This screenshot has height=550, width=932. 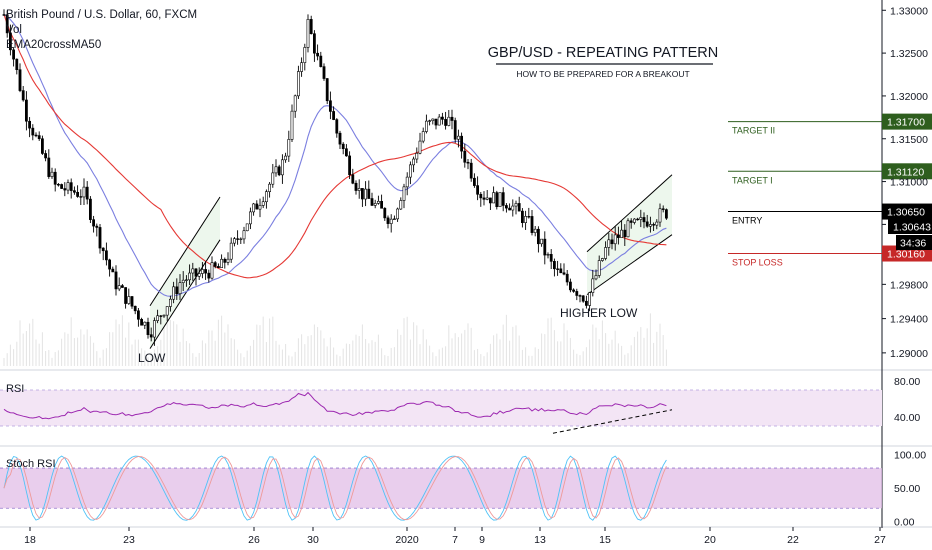 What do you see at coordinates (599, 313) in the screenshot?
I see `higher-low-label: HIGHER LOW` at bounding box center [599, 313].